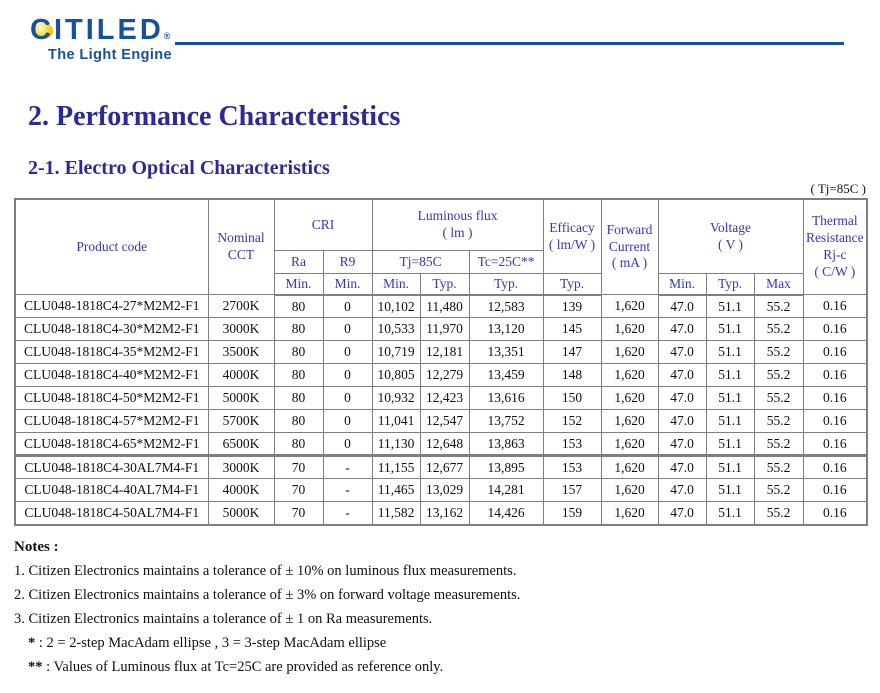 Image resolution: width=880 pixels, height=693 pixels. Describe the element at coordinates (457, 225) in the screenshot. I see `col-header-luminous-flux: Luminous flux ( lm )` at that location.